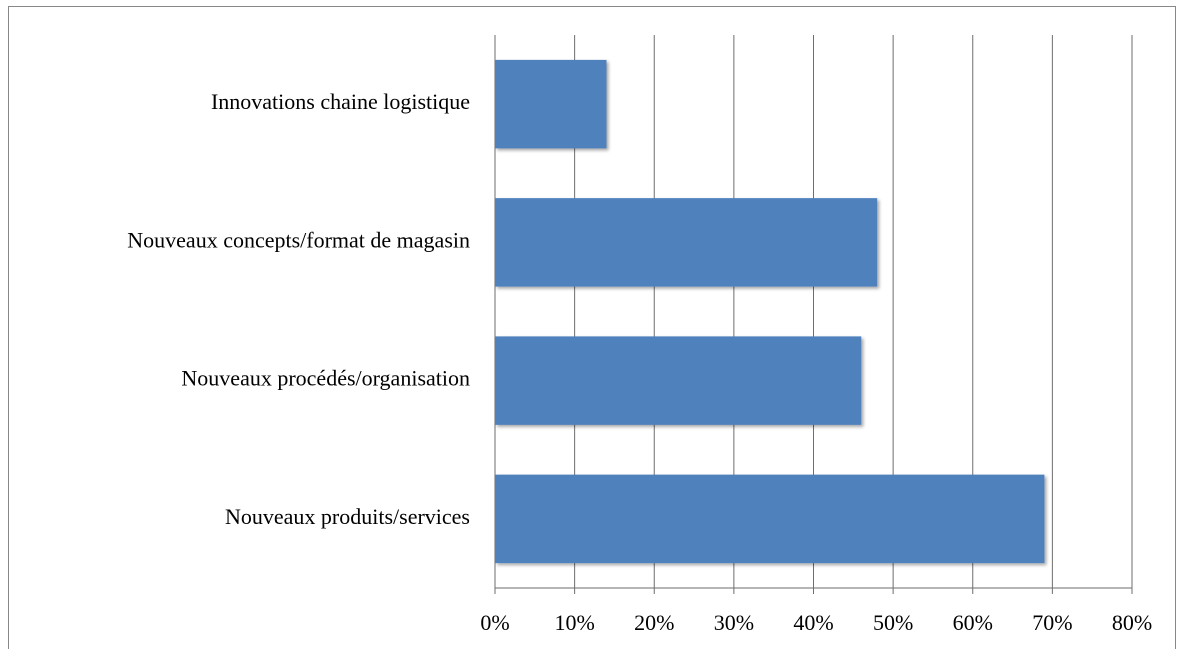 The image size is (1184, 649). What do you see at coordinates (347, 516) in the screenshot?
I see `y-tick-label: Nouveaux produits/services` at bounding box center [347, 516].